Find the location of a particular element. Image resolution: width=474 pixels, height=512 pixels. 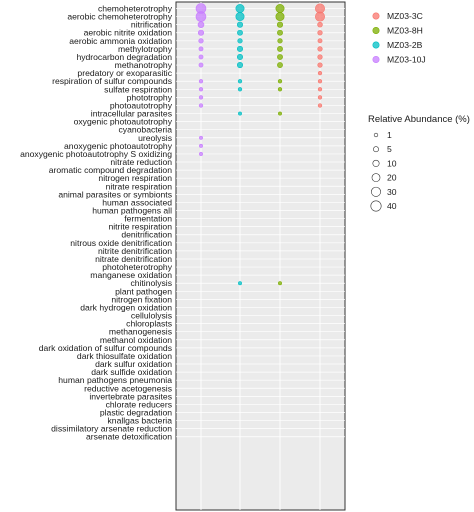

y-tick-label: nitrogen fixation is located at coordinates (141, 299).